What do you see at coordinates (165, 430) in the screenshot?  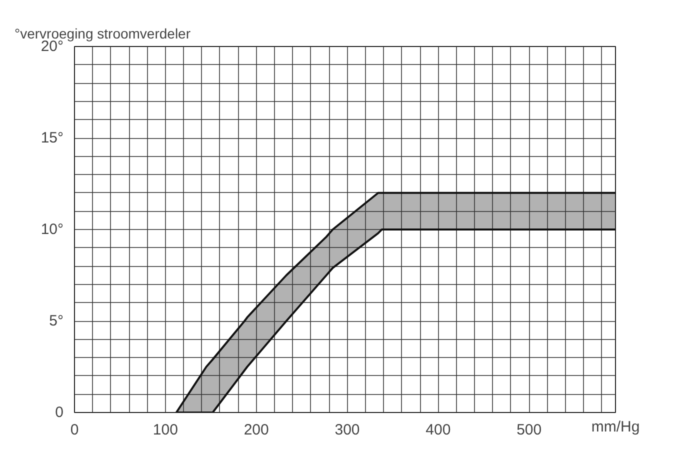 I see `x-tick-label: 100` at bounding box center [165, 430].